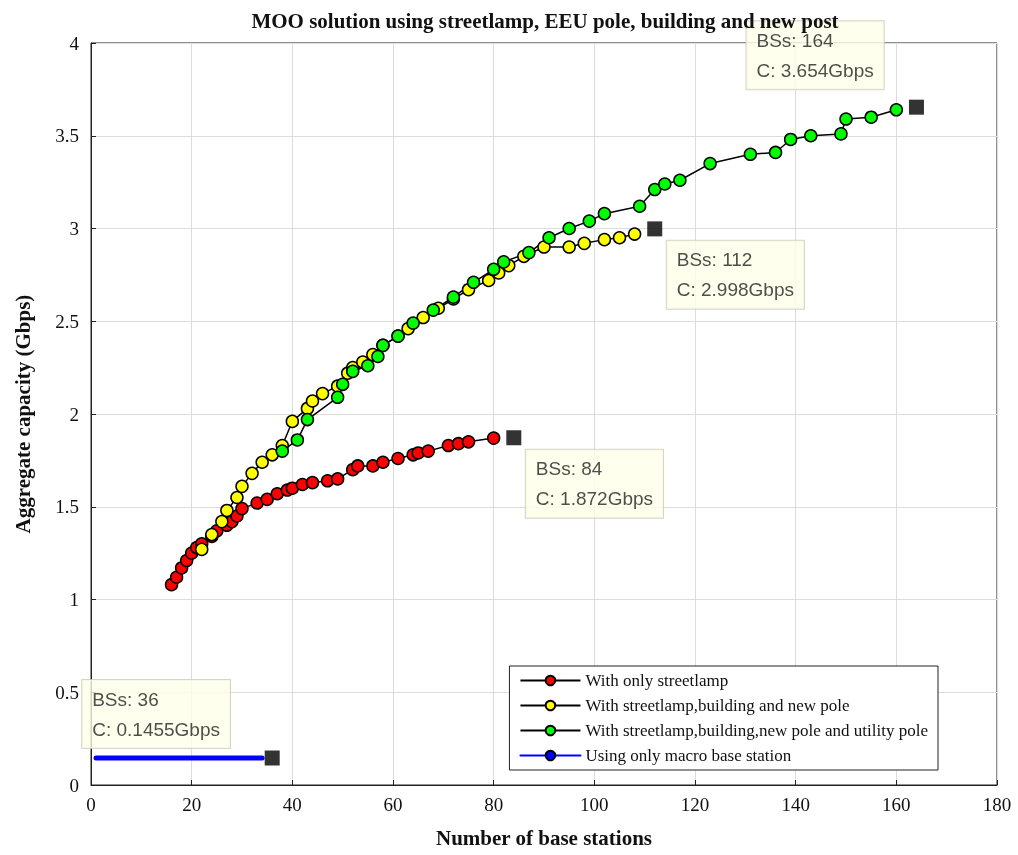 The image size is (1018, 855). Describe the element at coordinates (735, 275) in the screenshot. I see `annotation: BSs: 112 C: 2.998Gbps` at that location.